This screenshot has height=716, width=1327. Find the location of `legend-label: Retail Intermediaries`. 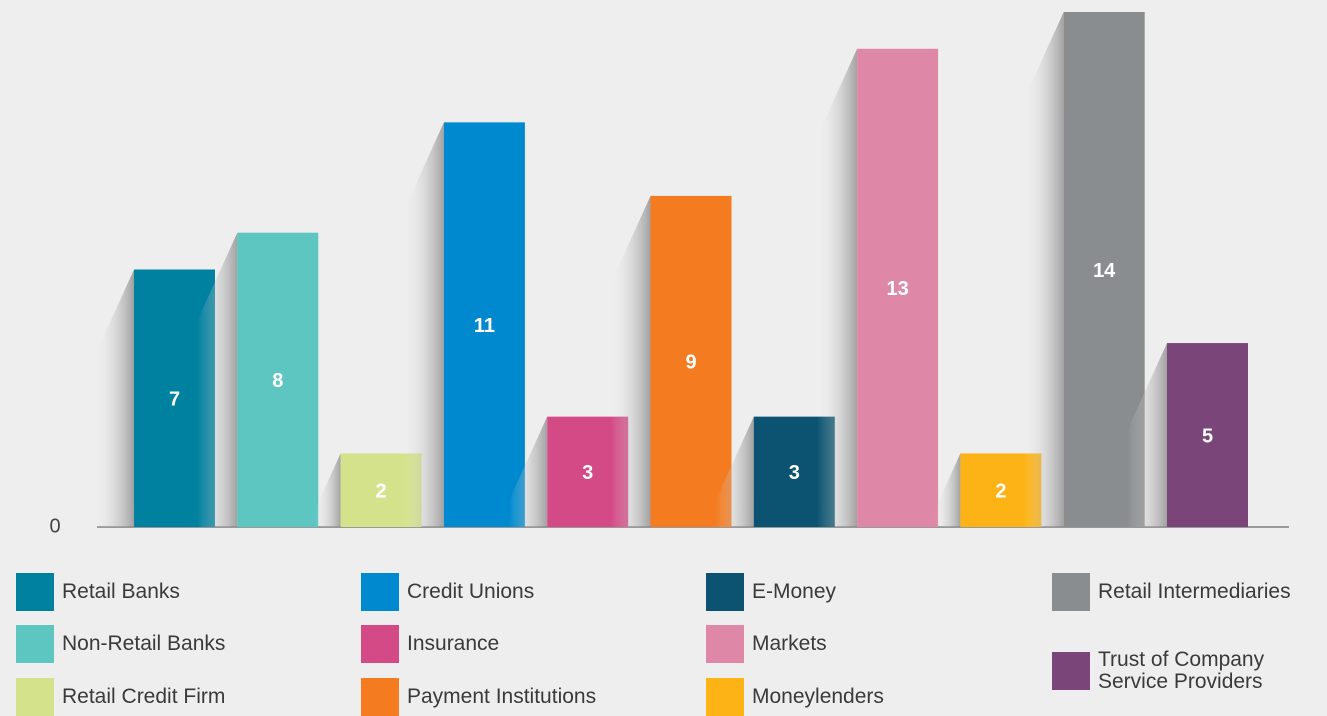

legend-label: Retail Intermediaries is located at coordinates (1194, 591).